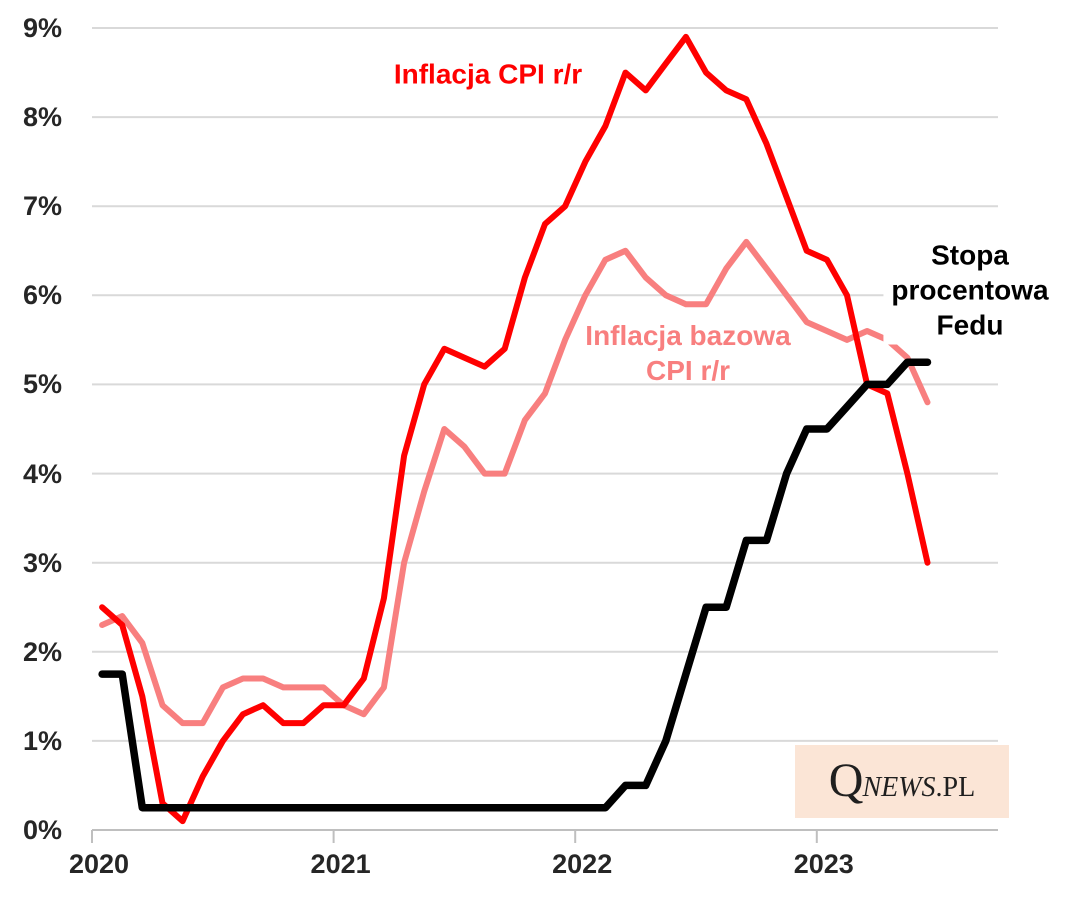 The height and width of the screenshot is (916, 1071). I want to click on y-tick-label: 0%, so click(42, 830).